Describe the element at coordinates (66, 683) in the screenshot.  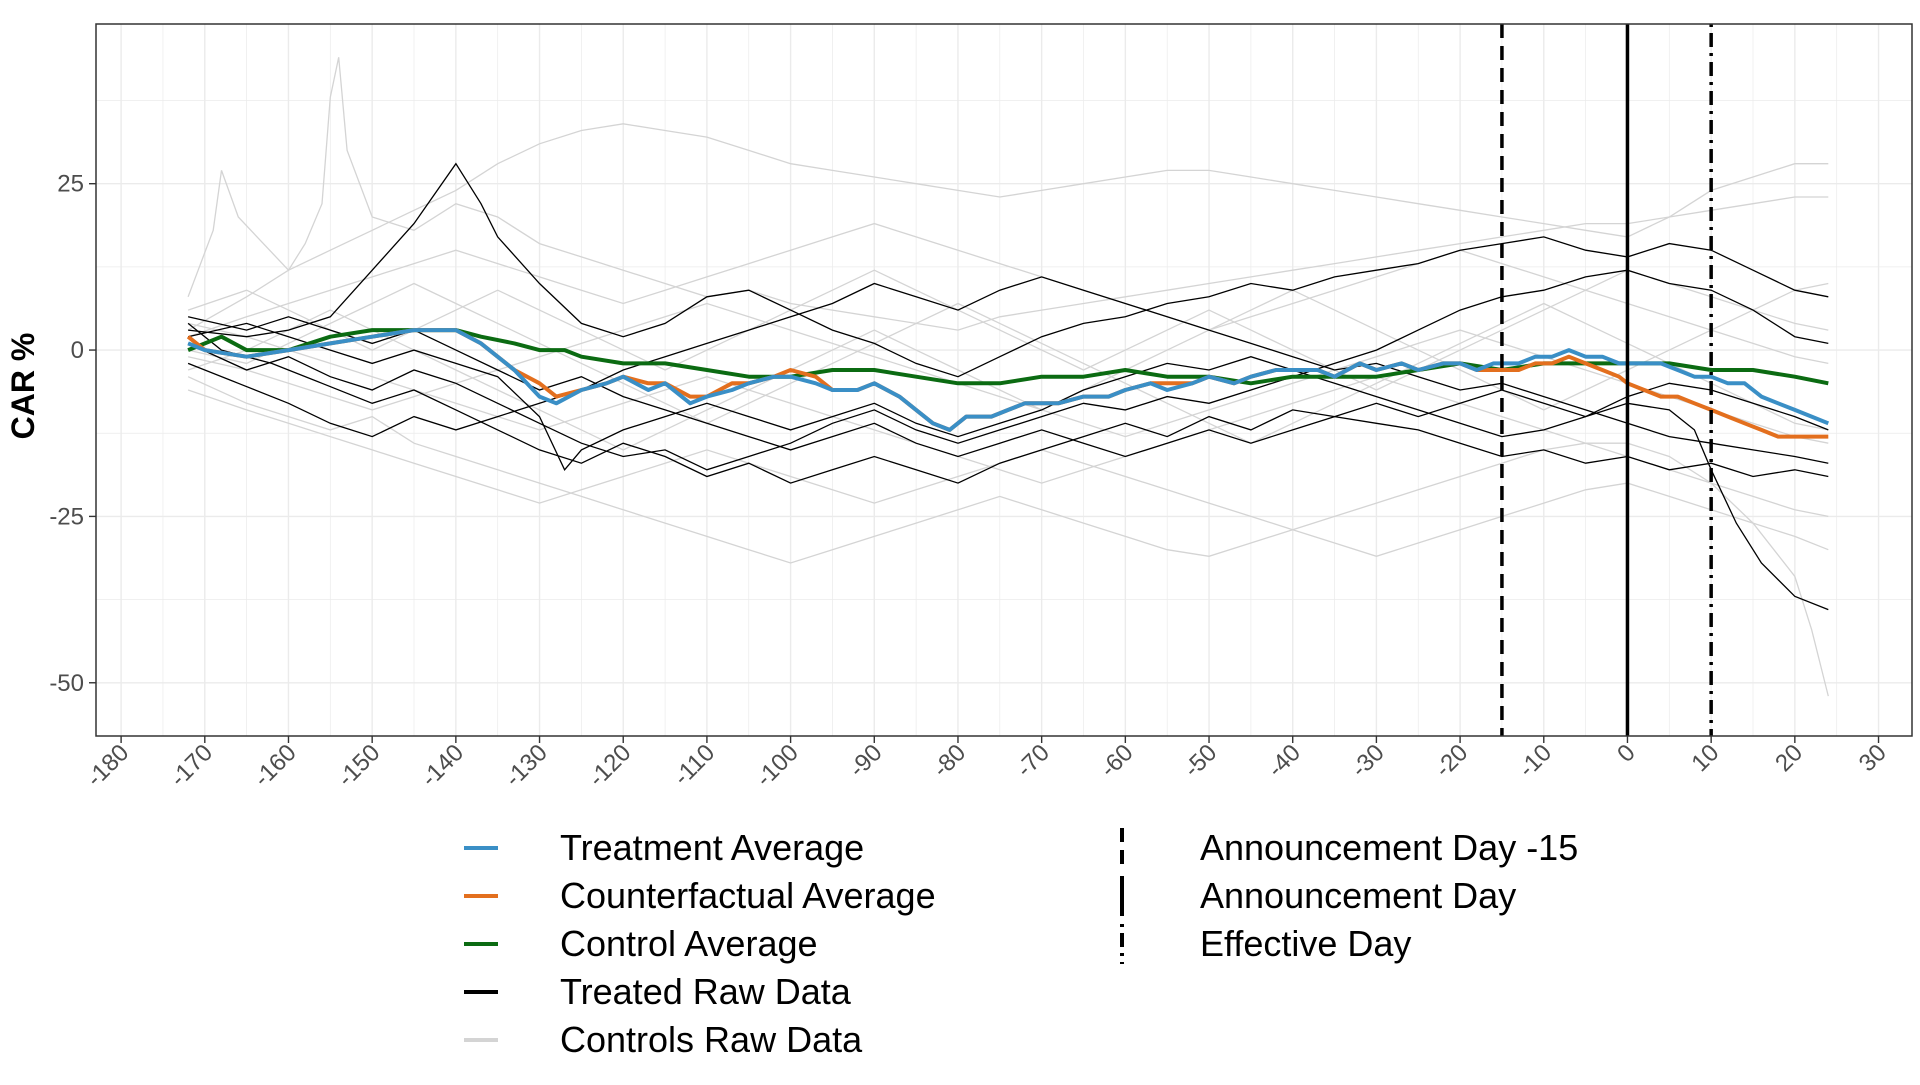
I see `y-tick-label: -50` at that location.